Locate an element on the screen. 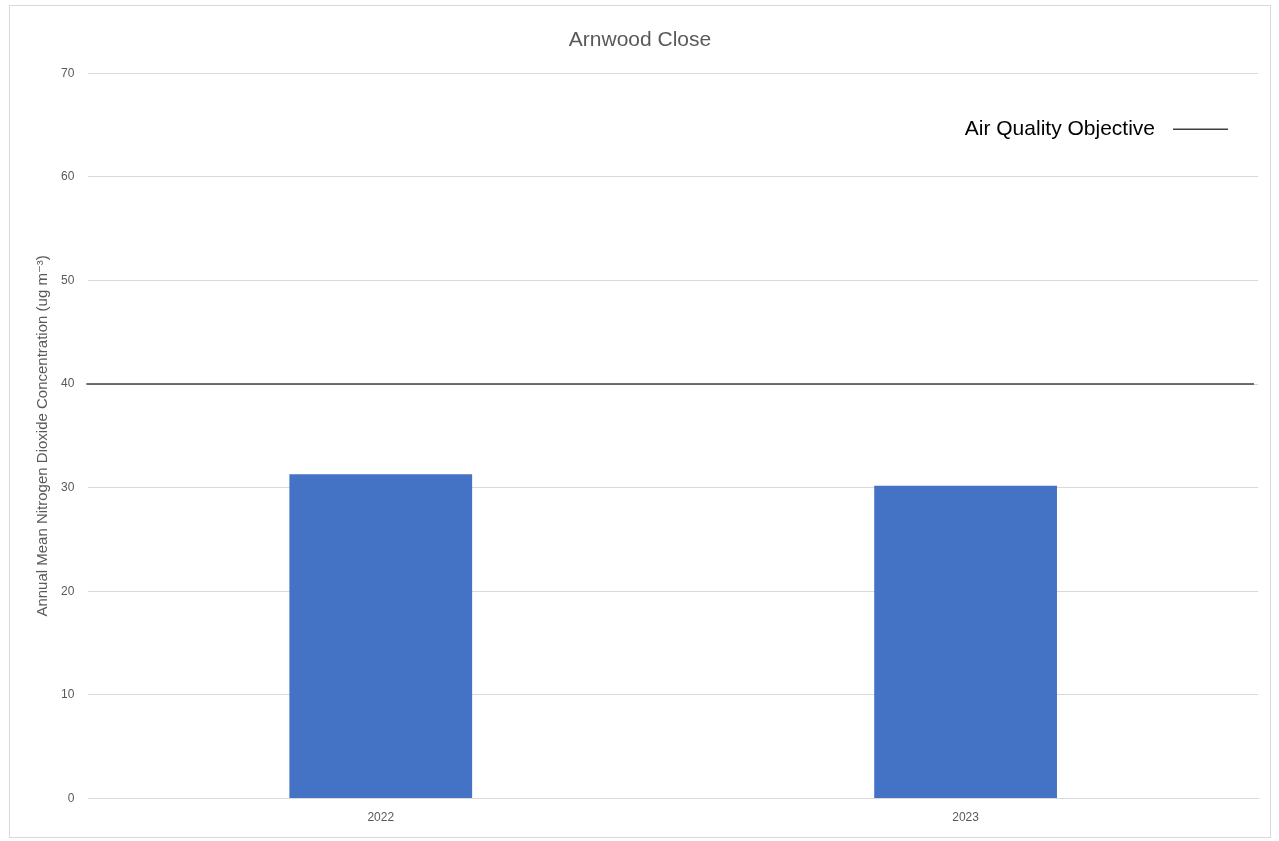  chart-title: Arnwood Close is located at coordinates (640, 39).